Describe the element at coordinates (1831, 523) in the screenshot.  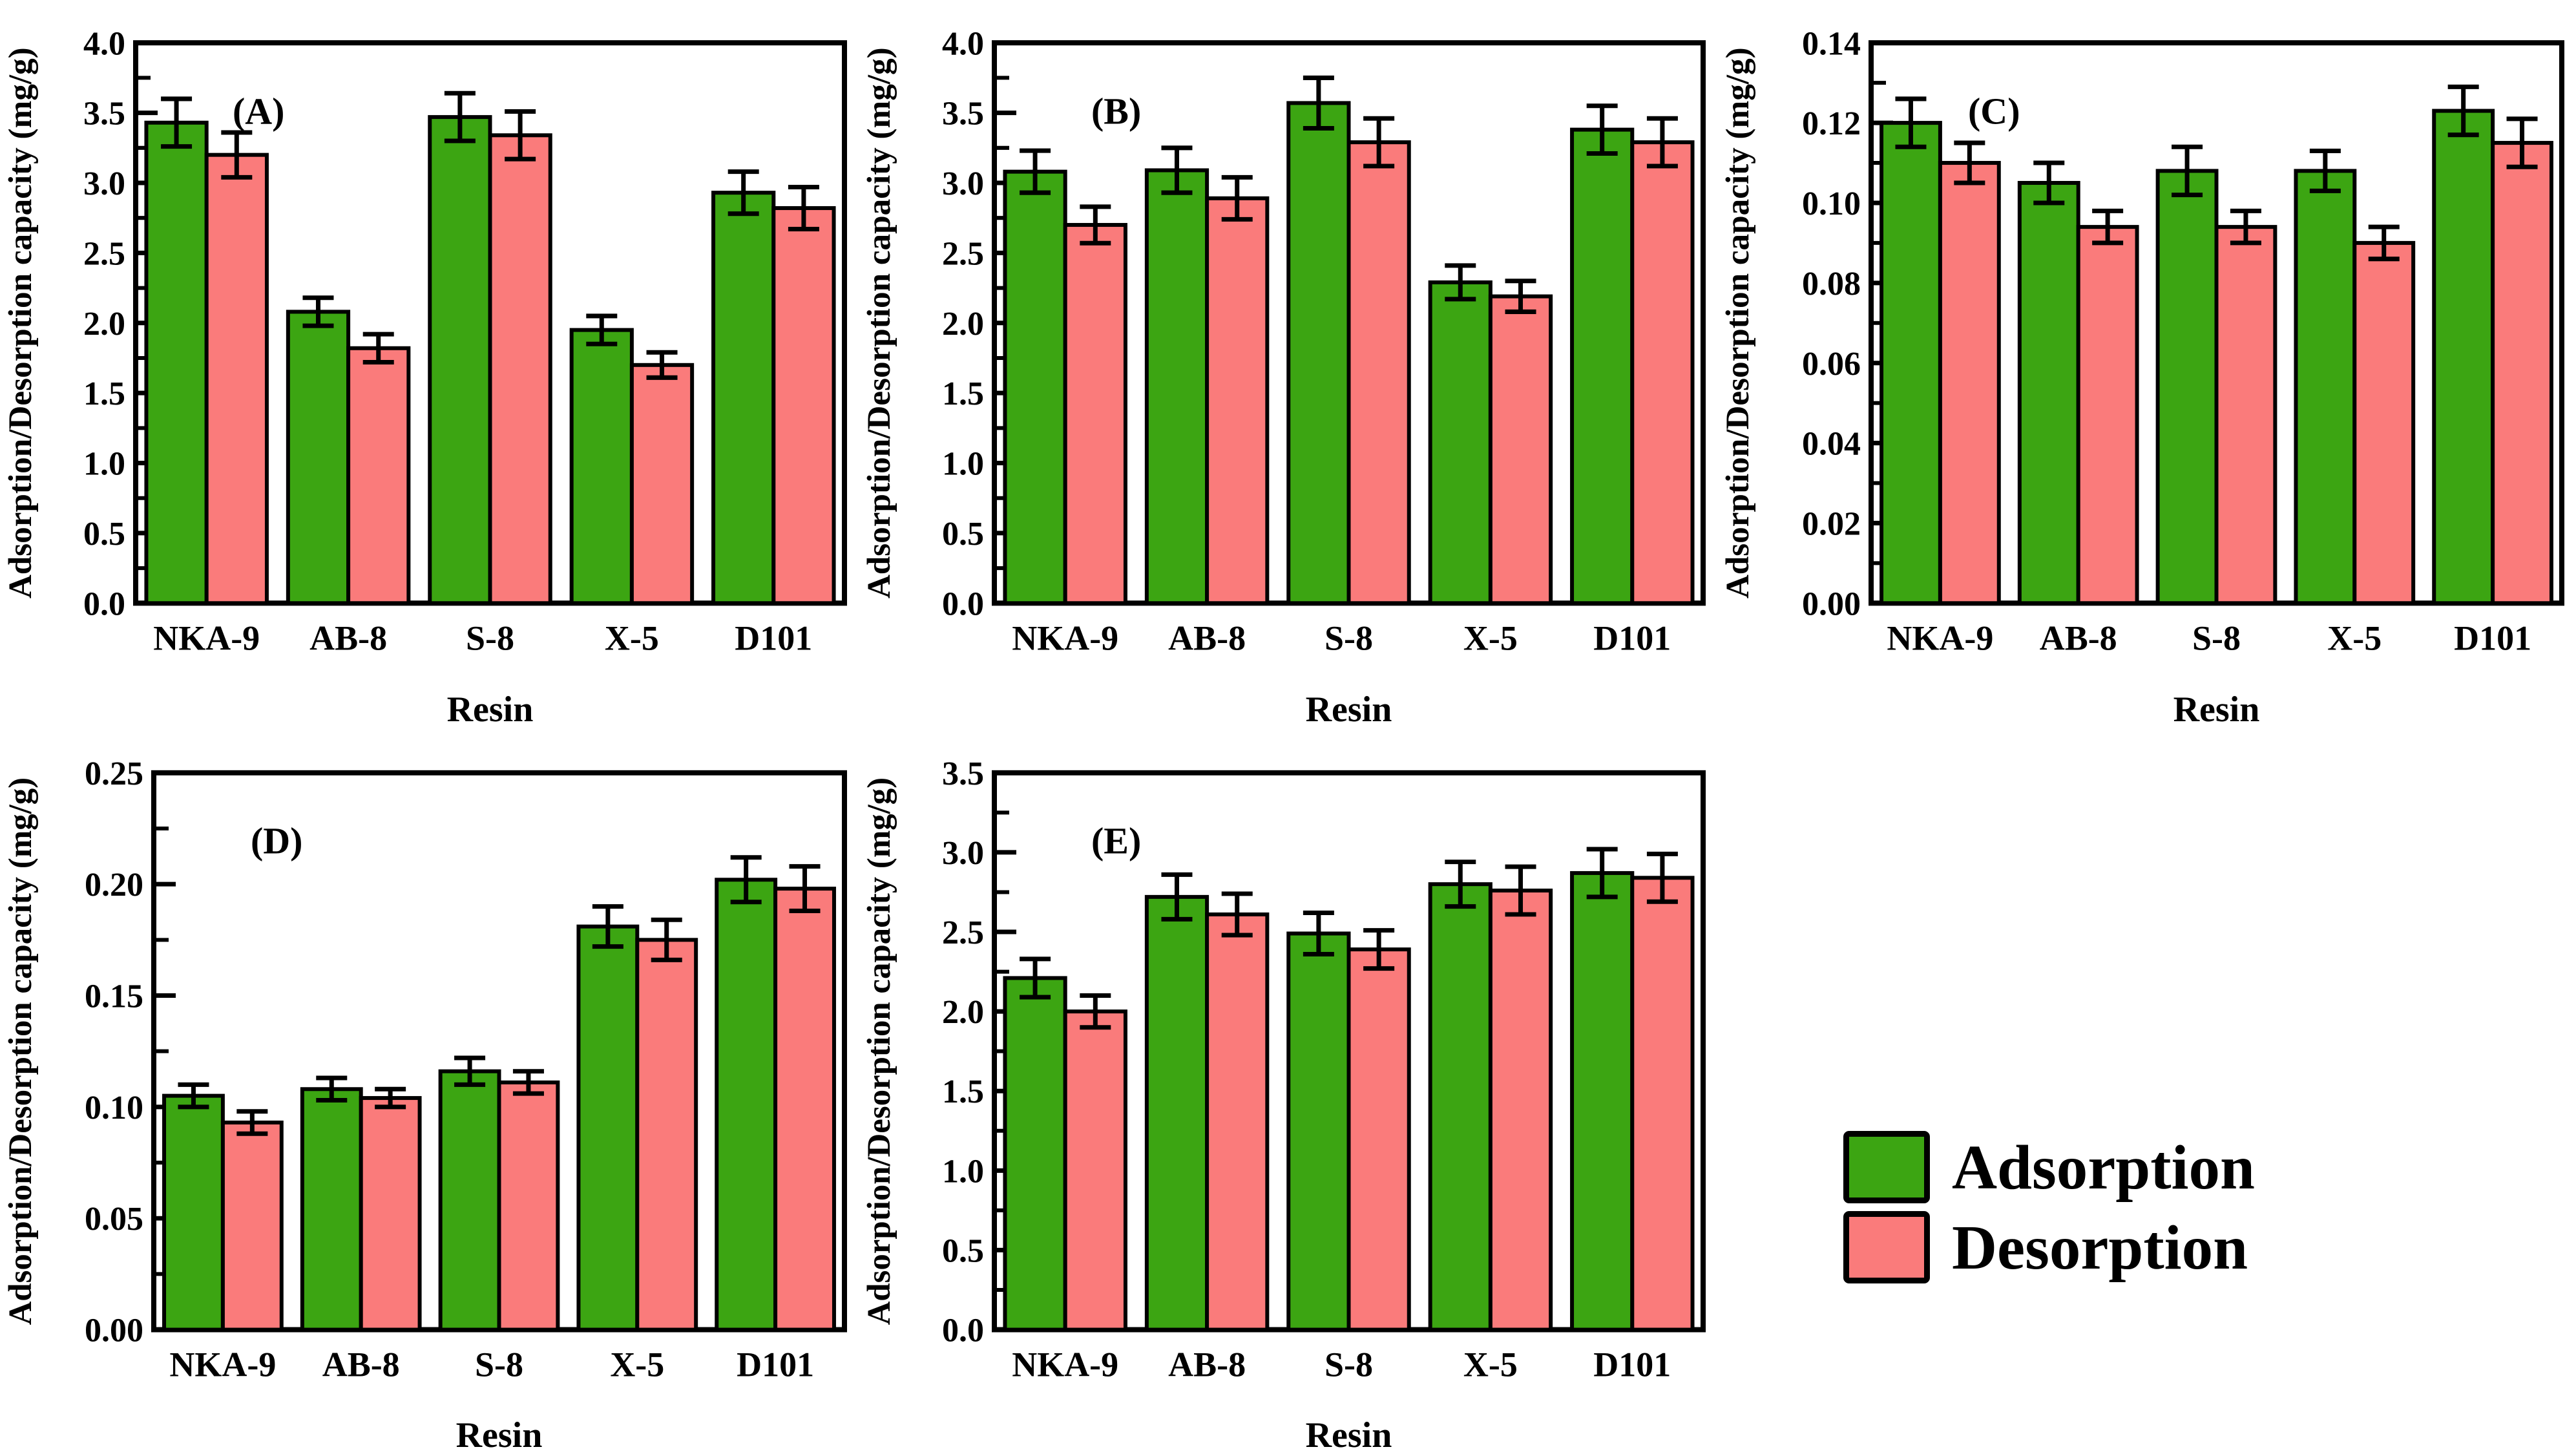
I see `y-tick-label: 0.02` at that location.